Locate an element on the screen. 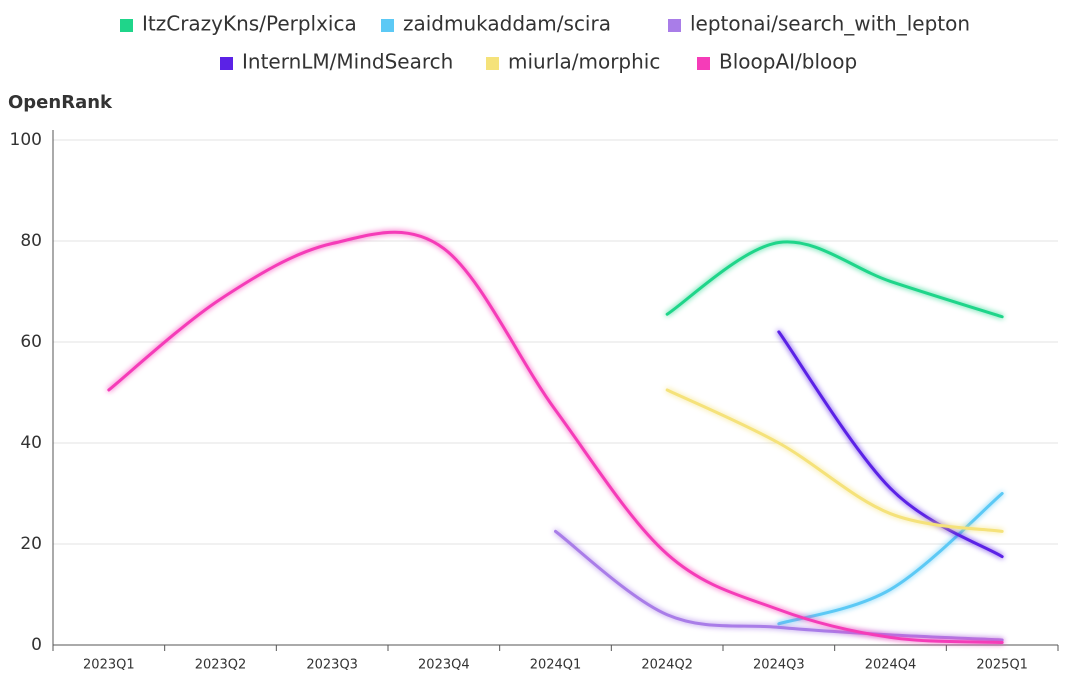 This screenshot has width=1080, height=697. x-tick-label: 2025Q1 is located at coordinates (1002, 665).